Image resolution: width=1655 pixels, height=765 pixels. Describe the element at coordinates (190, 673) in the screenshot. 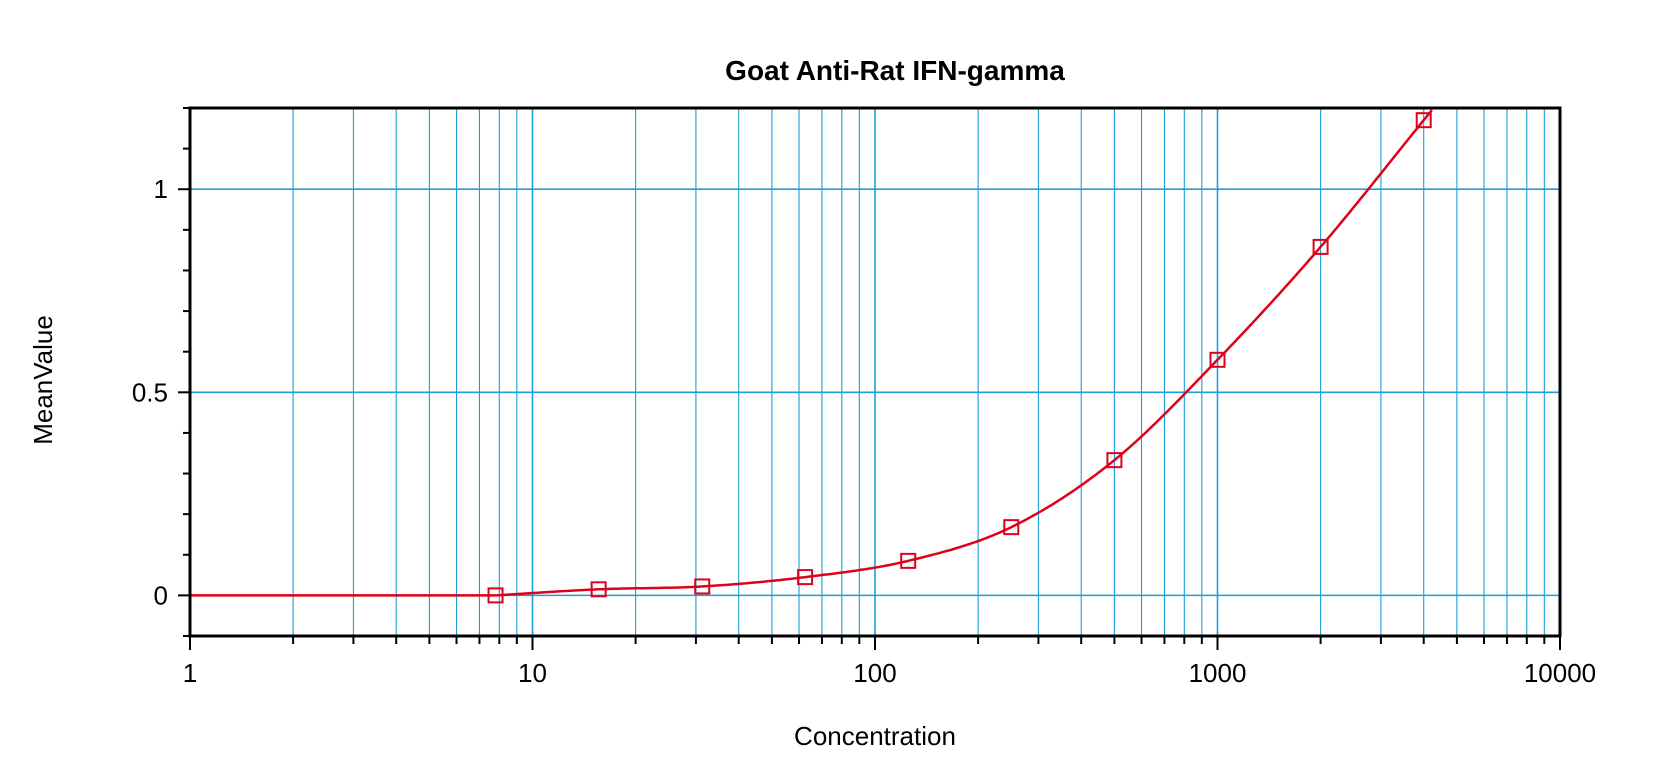

I see `x-tick-label: 1` at that location.